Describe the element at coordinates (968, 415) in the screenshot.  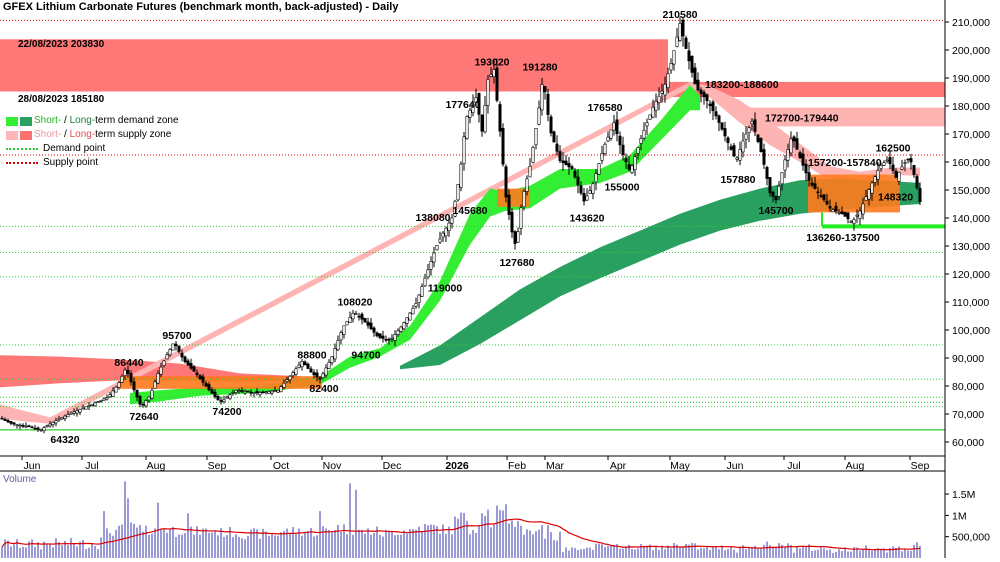
I see `price-tick-label: 70,000` at that location.